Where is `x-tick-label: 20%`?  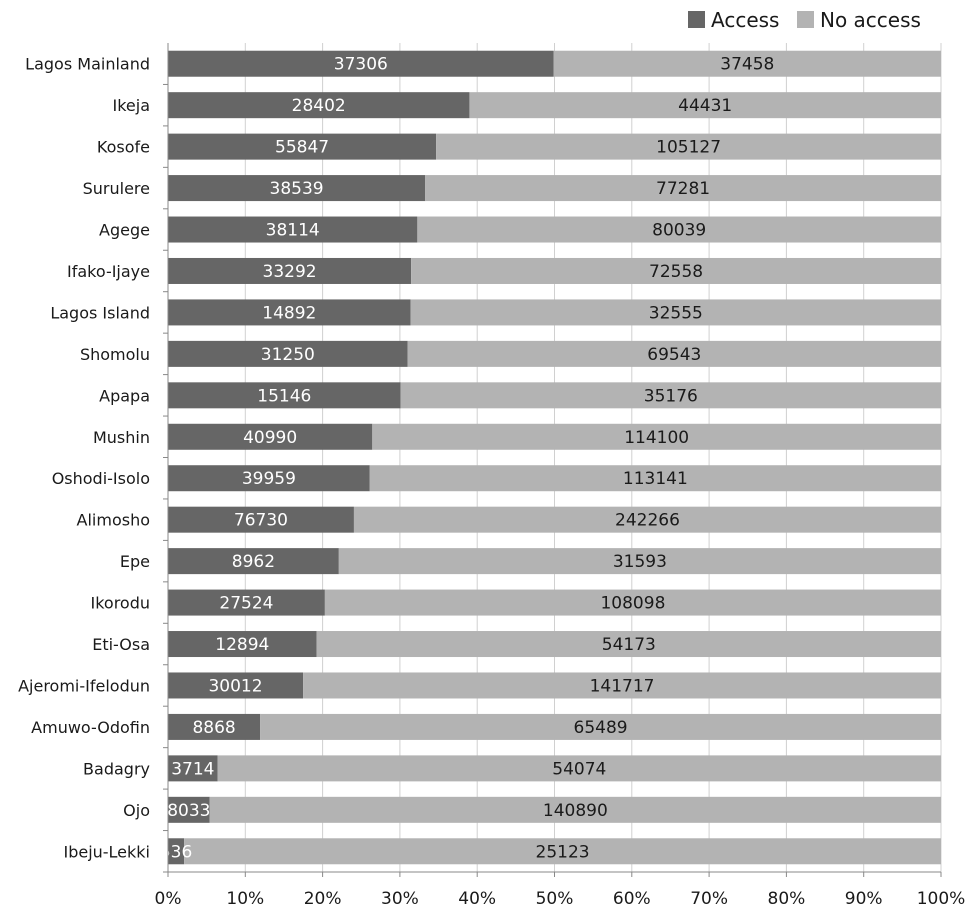
x-tick-label: 20% is located at coordinates (323, 899).